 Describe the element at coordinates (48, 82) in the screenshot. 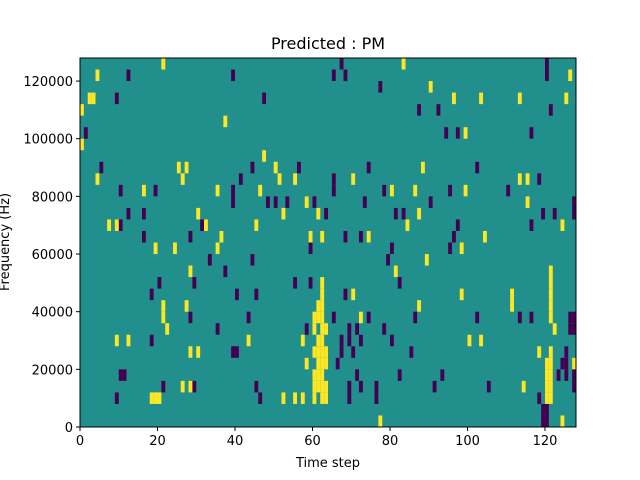

I see `y-tick-label: 120000` at that location.